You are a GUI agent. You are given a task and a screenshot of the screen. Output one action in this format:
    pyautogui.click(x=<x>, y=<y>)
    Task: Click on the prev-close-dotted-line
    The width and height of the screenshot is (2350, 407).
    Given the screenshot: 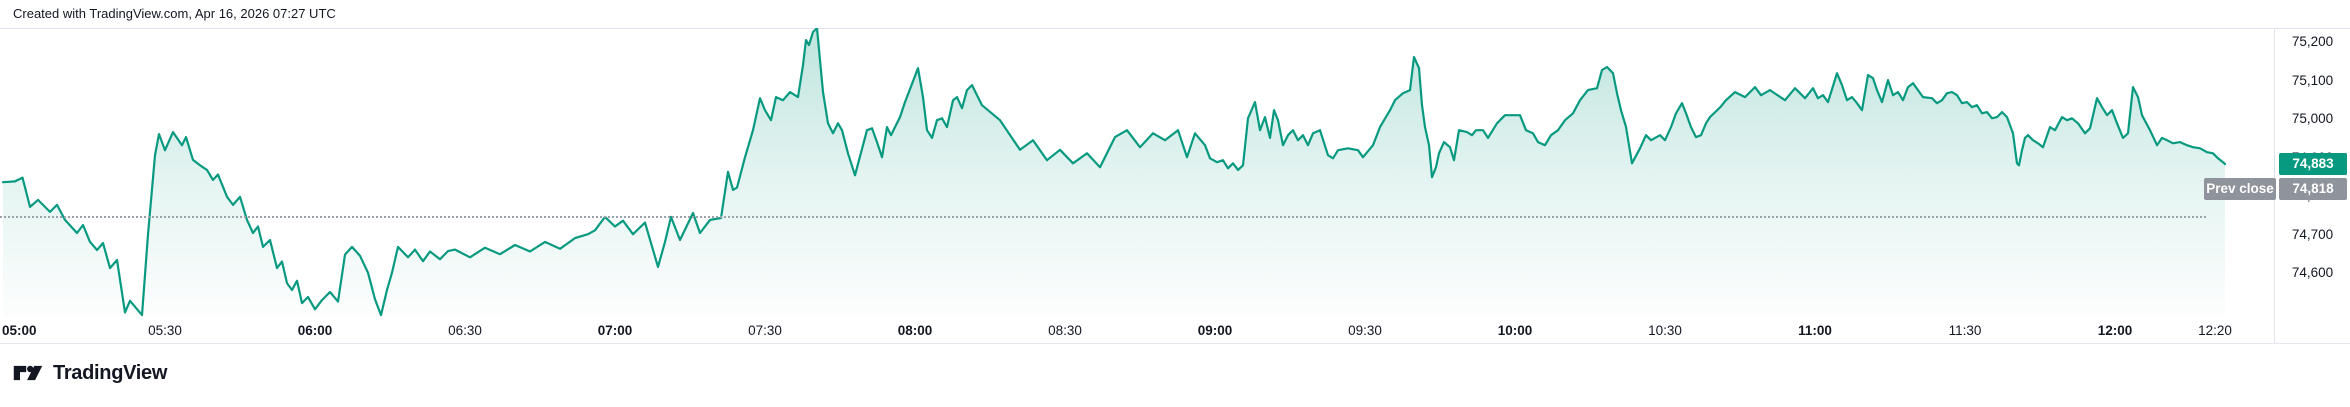 What is the action you would take?
    pyautogui.click(x=1103, y=217)
    